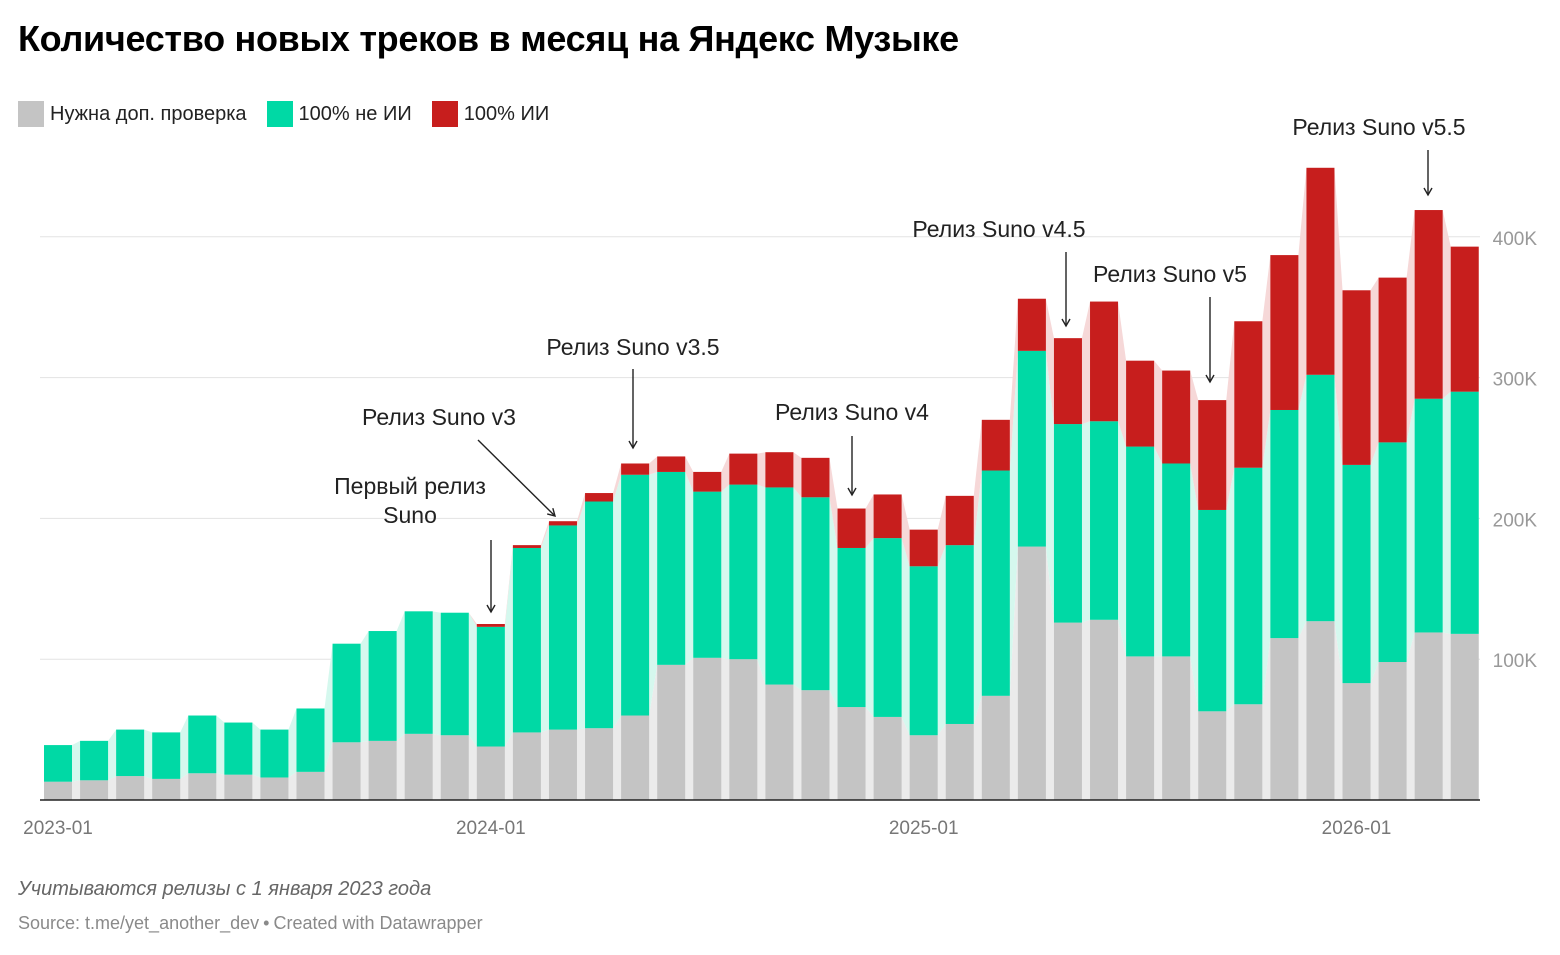 The width and height of the screenshot is (1560, 955). What do you see at coordinates (998, 229) in the screenshot?
I see `annotation-label: Релиз Suno v4.5` at bounding box center [998, 229].